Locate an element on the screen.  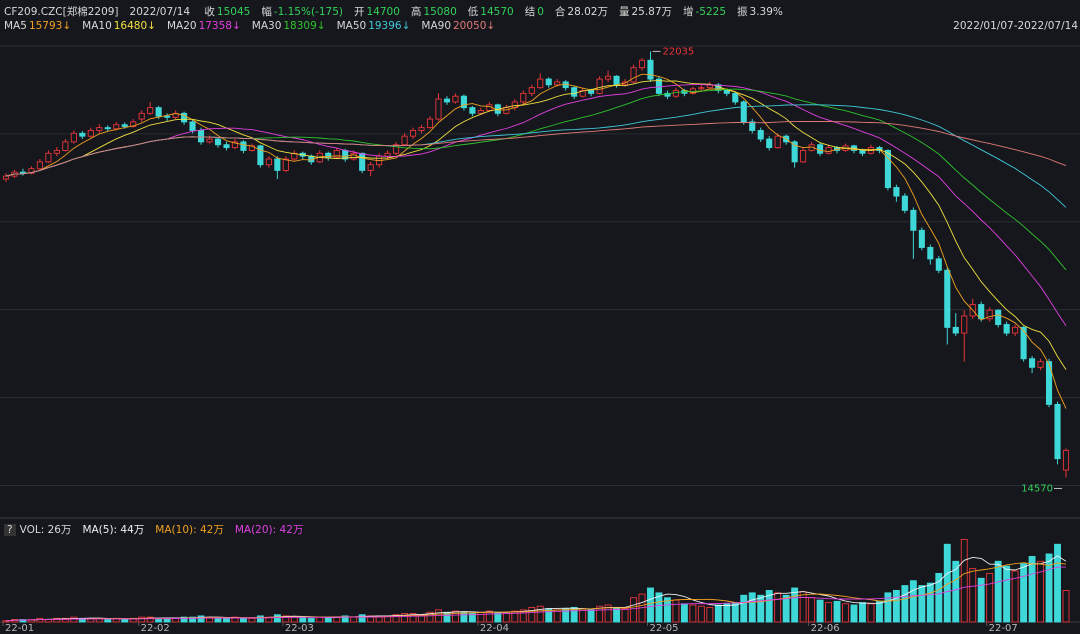
field-label: 量 is located at coordinates (624, 12).